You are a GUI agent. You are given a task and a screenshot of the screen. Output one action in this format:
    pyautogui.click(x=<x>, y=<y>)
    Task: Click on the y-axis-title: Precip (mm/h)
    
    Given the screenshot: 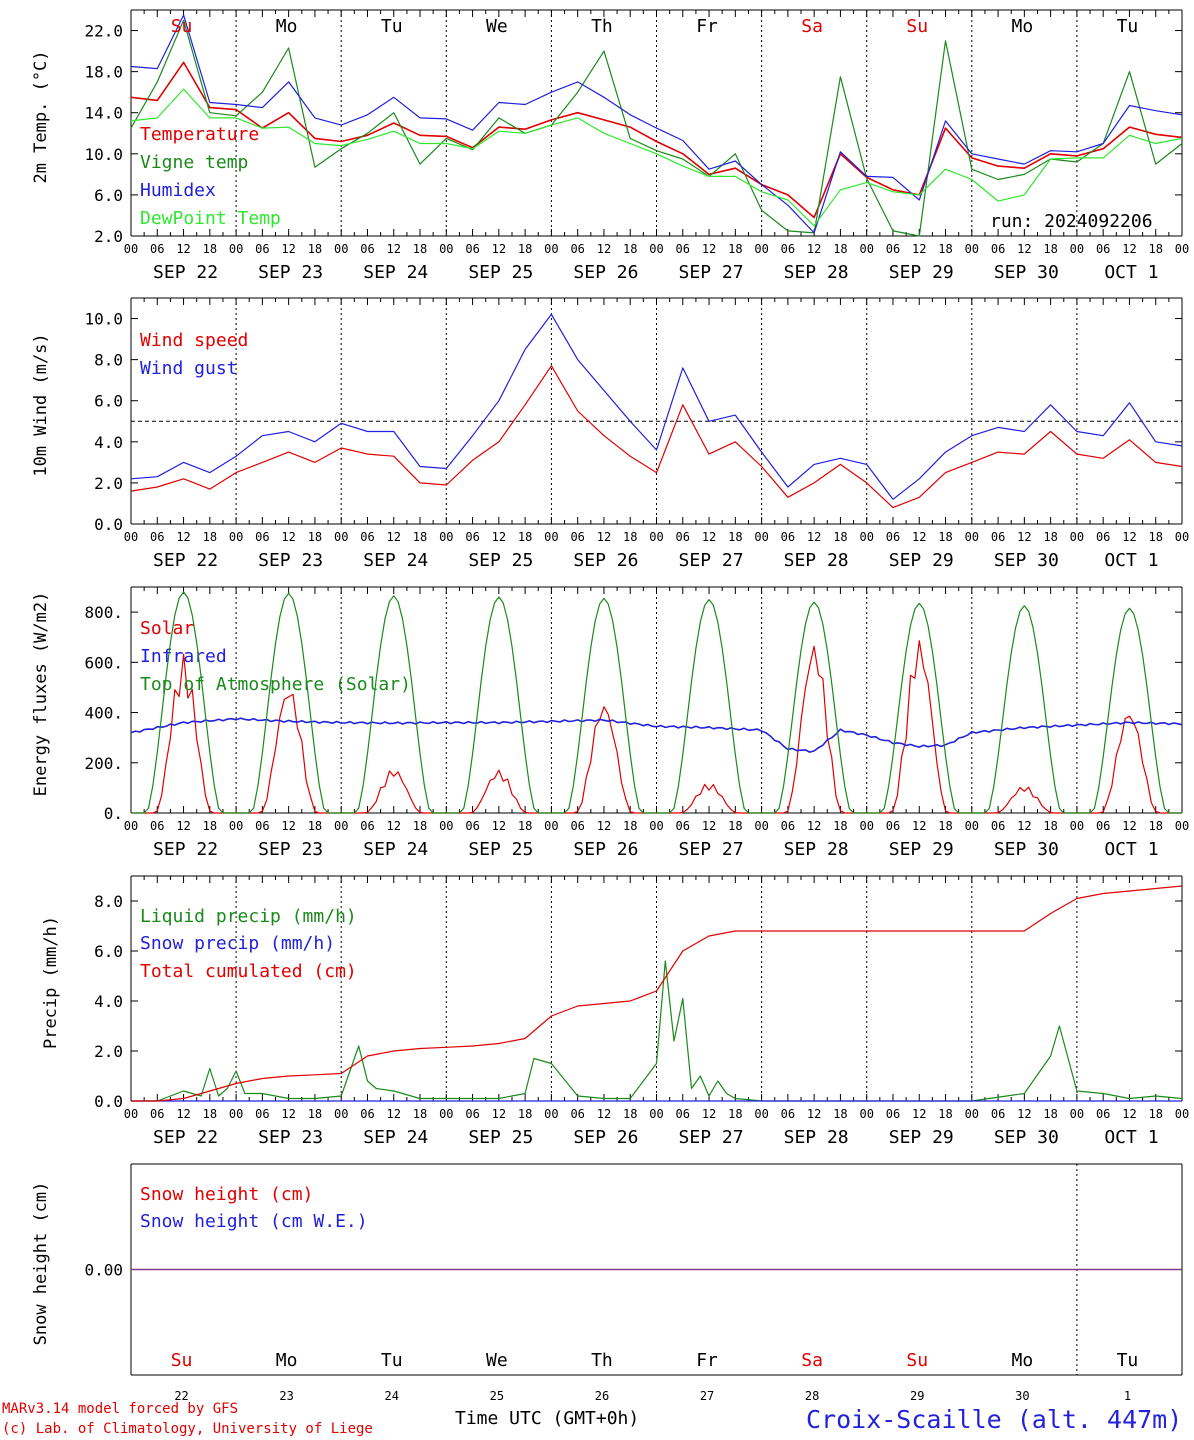 What is the action you would take?
    pyautogui.click(x=51, y=982)
    